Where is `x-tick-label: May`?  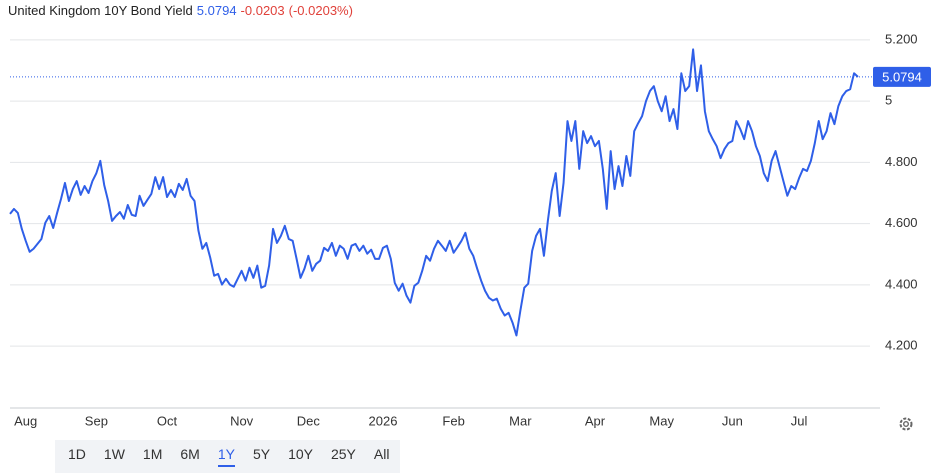
x-tick-label: May is located at coordinates (661, 420).